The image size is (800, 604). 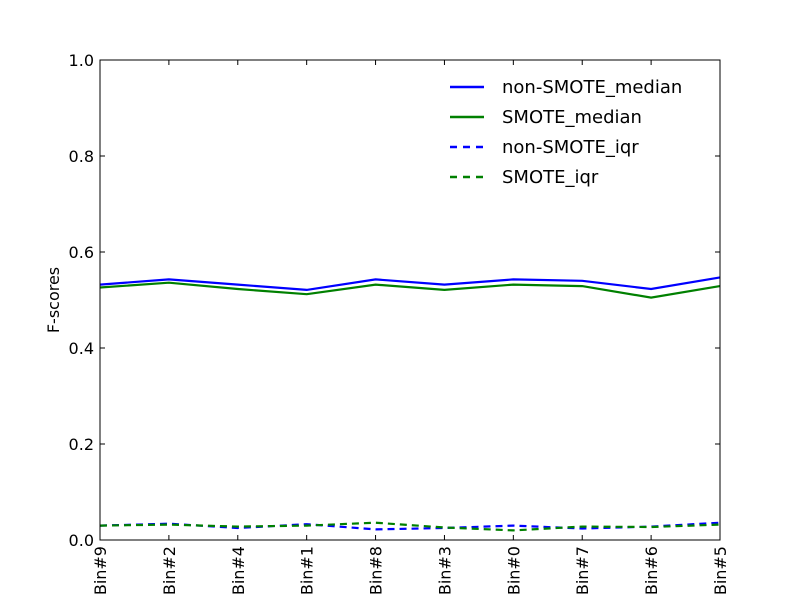 I want to click on x-tick-label: Bin#9, so click(x=100, y=570).